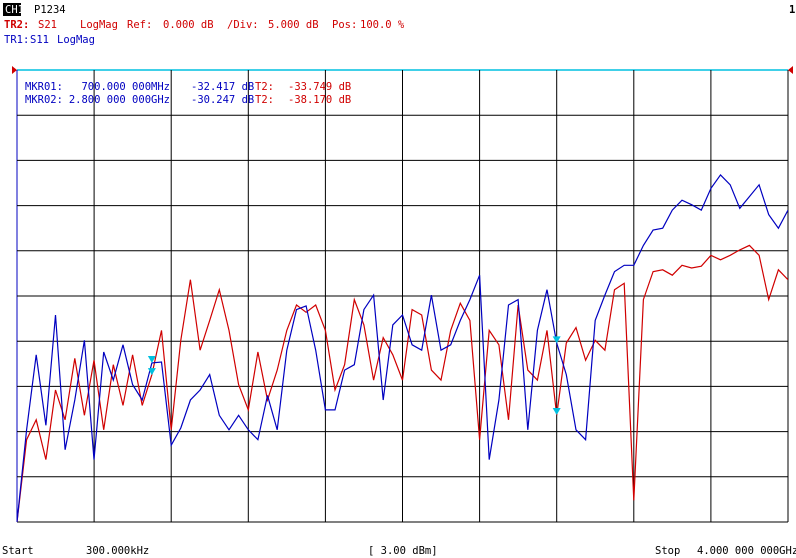  I want to click on trace-name: S11, so click(39, 40).